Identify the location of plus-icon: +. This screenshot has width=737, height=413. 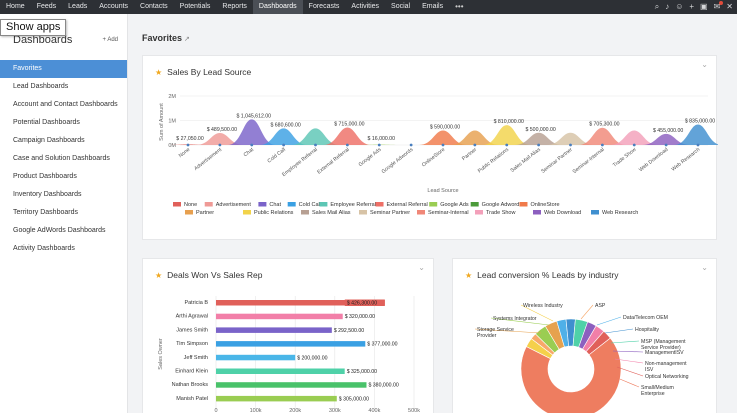
(692, 6).